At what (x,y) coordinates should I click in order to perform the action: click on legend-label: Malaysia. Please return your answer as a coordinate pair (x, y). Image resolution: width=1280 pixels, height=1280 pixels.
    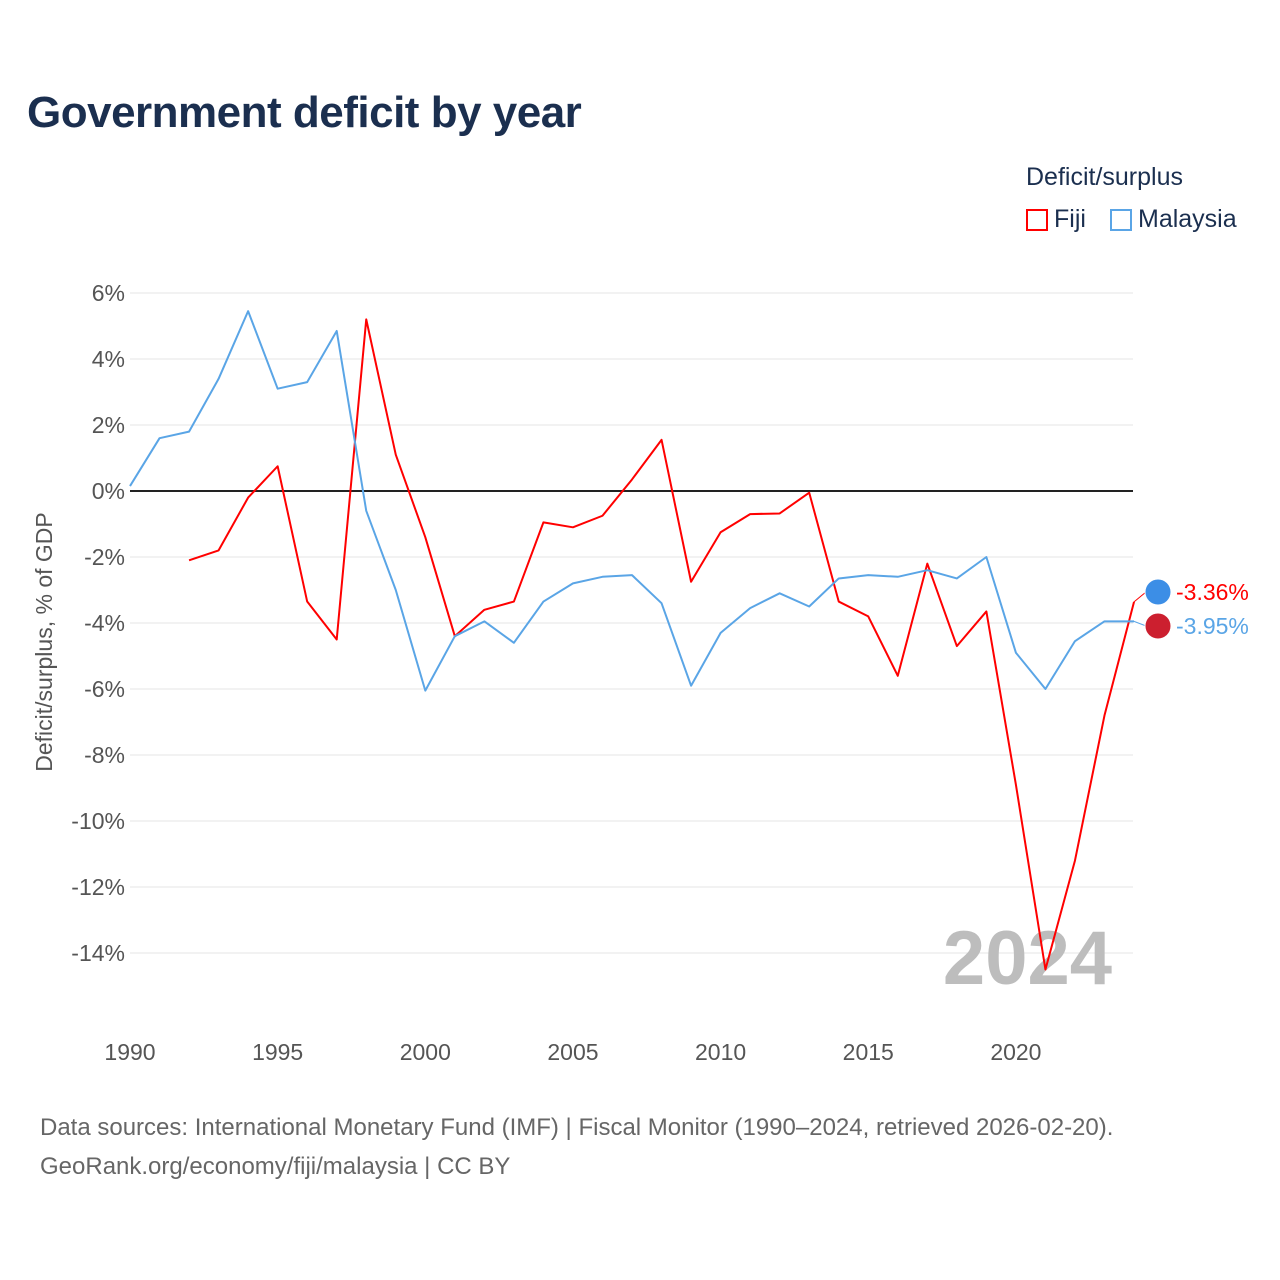
    Looking at the image, I should click on (1187, 219).